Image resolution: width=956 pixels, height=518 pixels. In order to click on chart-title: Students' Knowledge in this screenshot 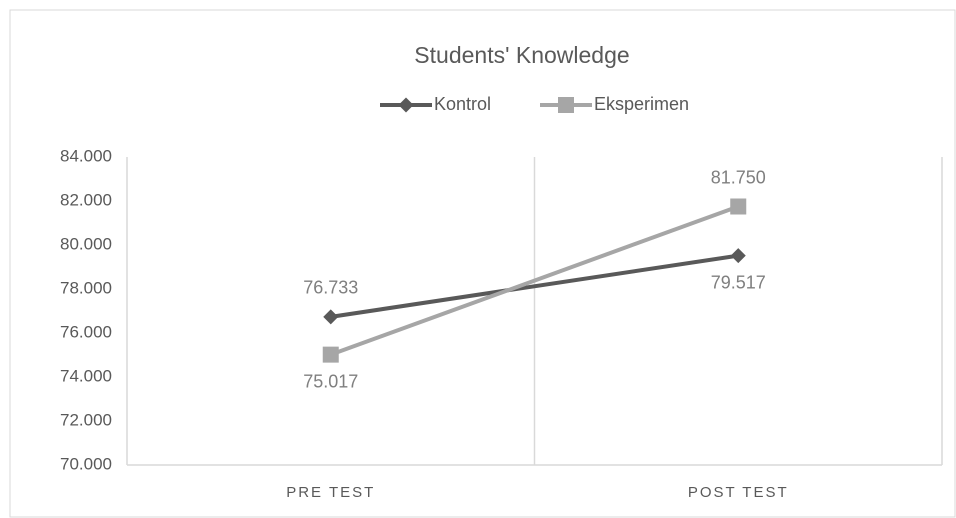, I will do `click(521, 55)`.